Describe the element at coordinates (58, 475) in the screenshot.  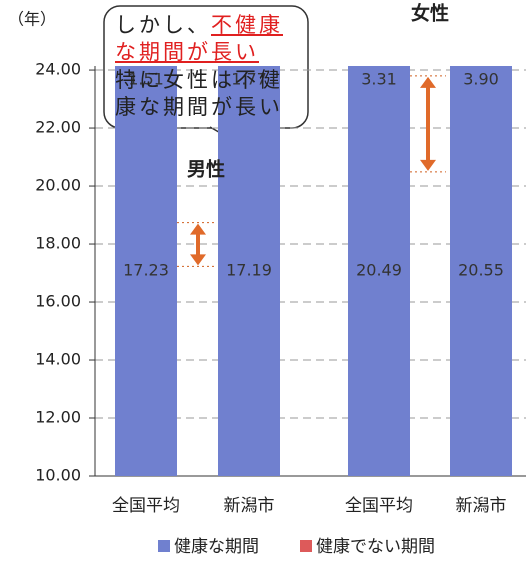
I see `y-tick-label: 10.00` at that location.